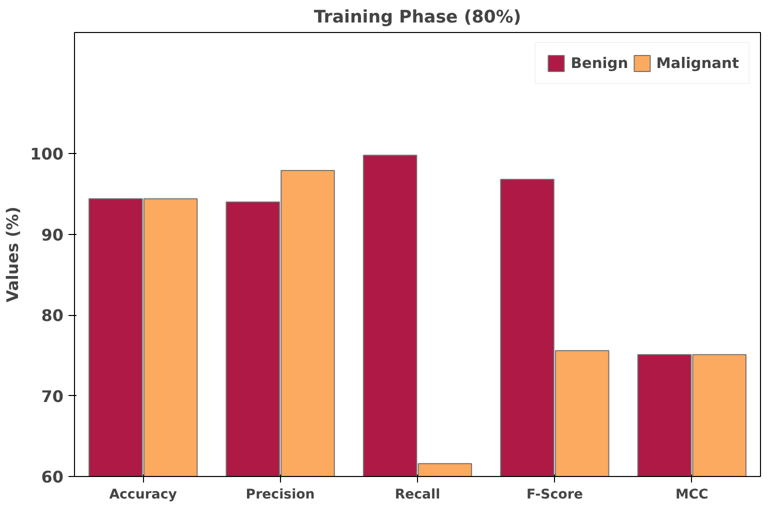  I want to click on x-tick-label: Recall, so click(417, 495).